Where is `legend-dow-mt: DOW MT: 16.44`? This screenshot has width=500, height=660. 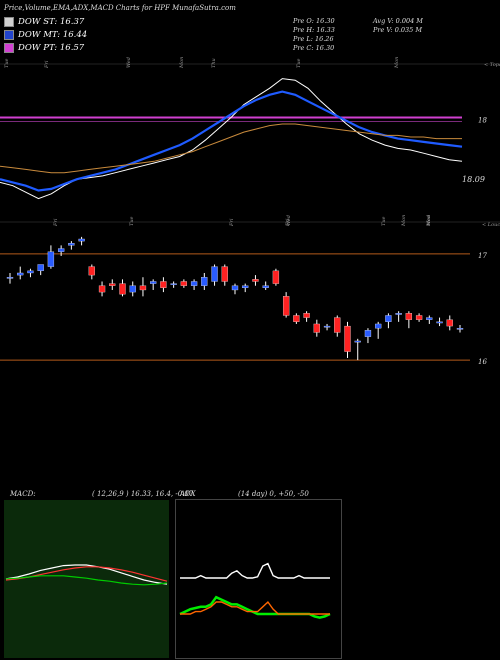 legend-dow-mt: DOW MT: 16.44 is located at coordinates (45, 35).